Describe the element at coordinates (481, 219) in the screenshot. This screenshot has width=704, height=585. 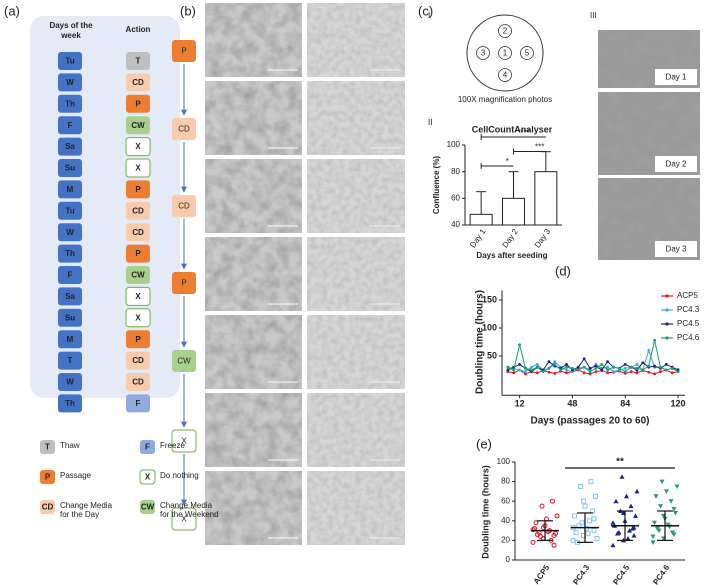
I see `bar` at that location.